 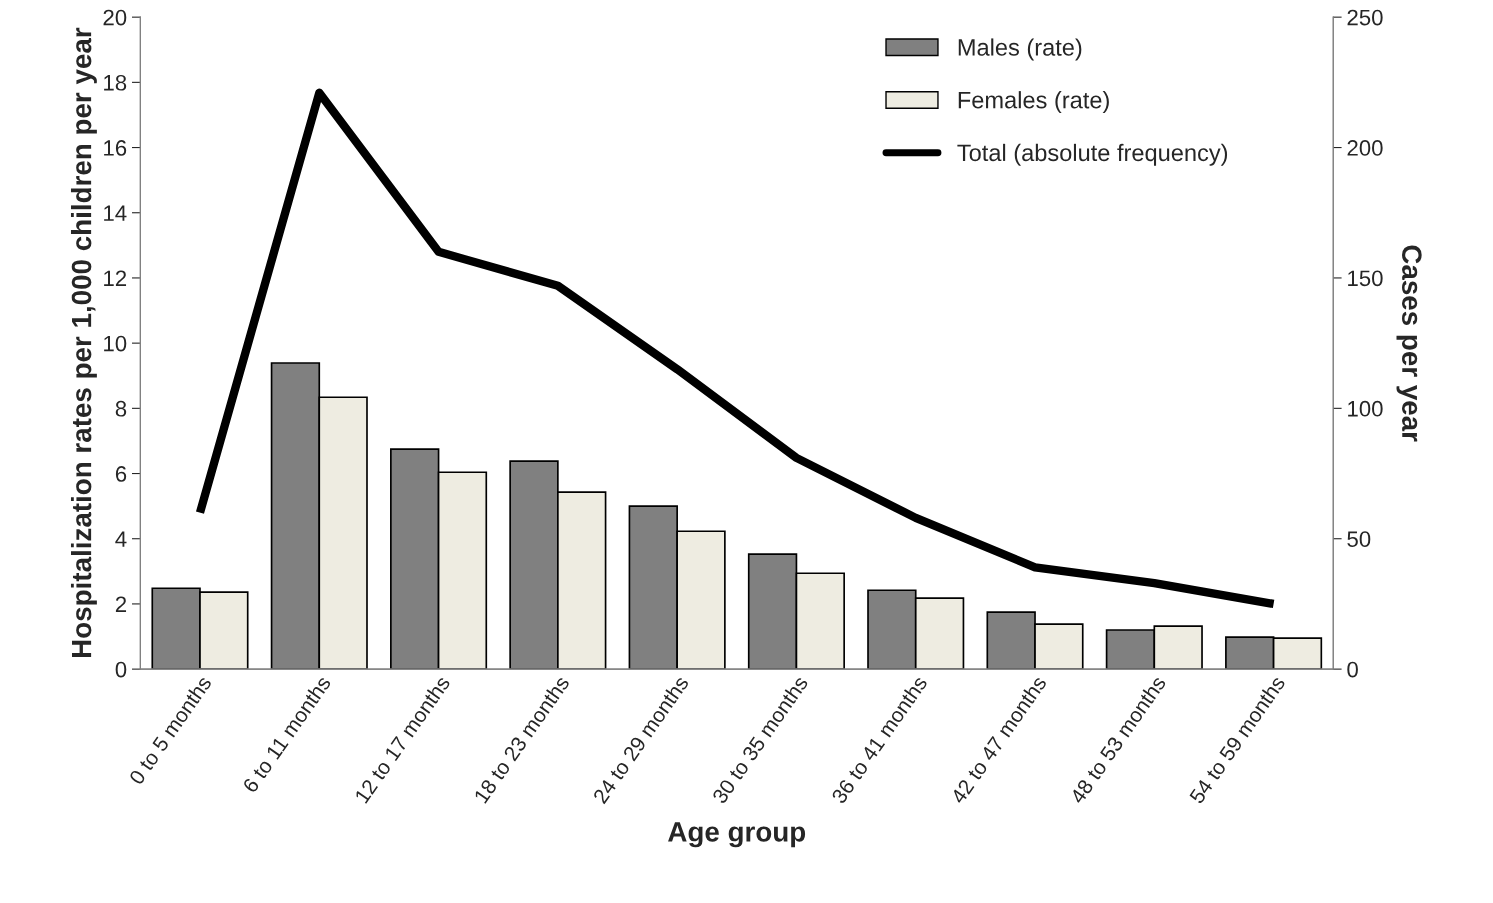 I want to click on y-tick-label: 12, so click(x=115, y=278).